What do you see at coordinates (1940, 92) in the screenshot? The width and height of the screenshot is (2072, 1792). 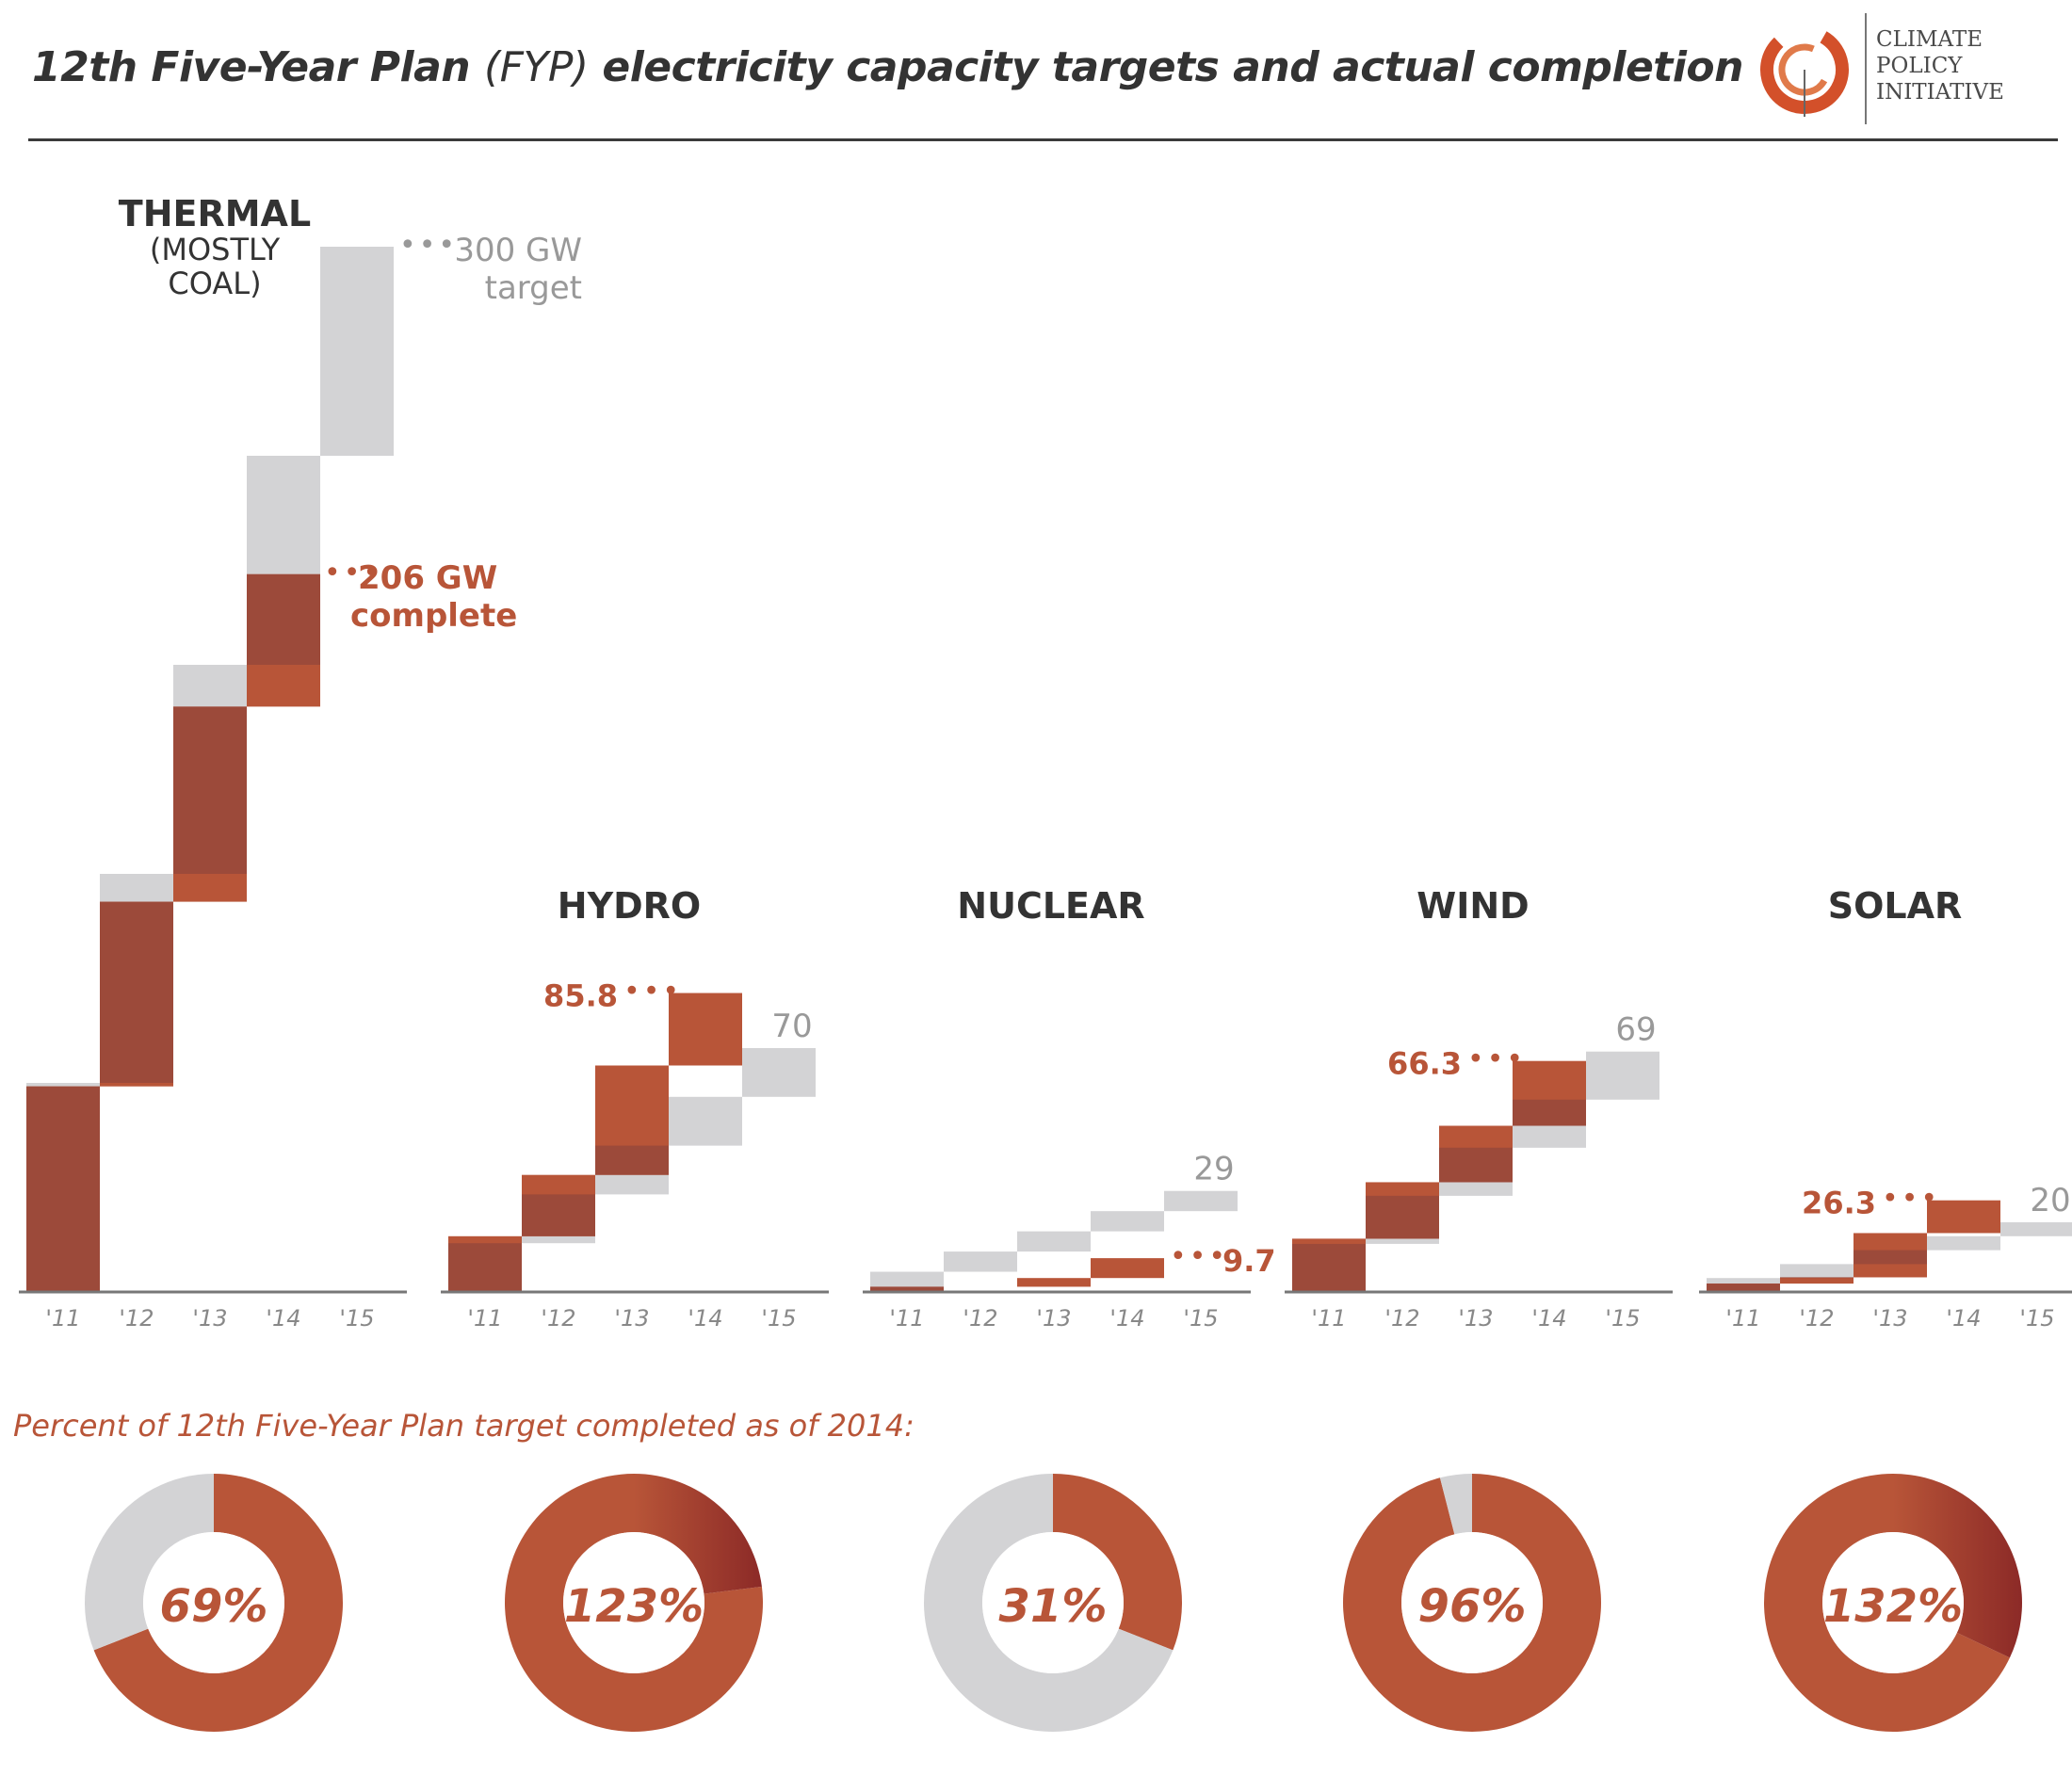 I see `logo-line-3: INITIATIVE` at bounding box center [1940, 92].